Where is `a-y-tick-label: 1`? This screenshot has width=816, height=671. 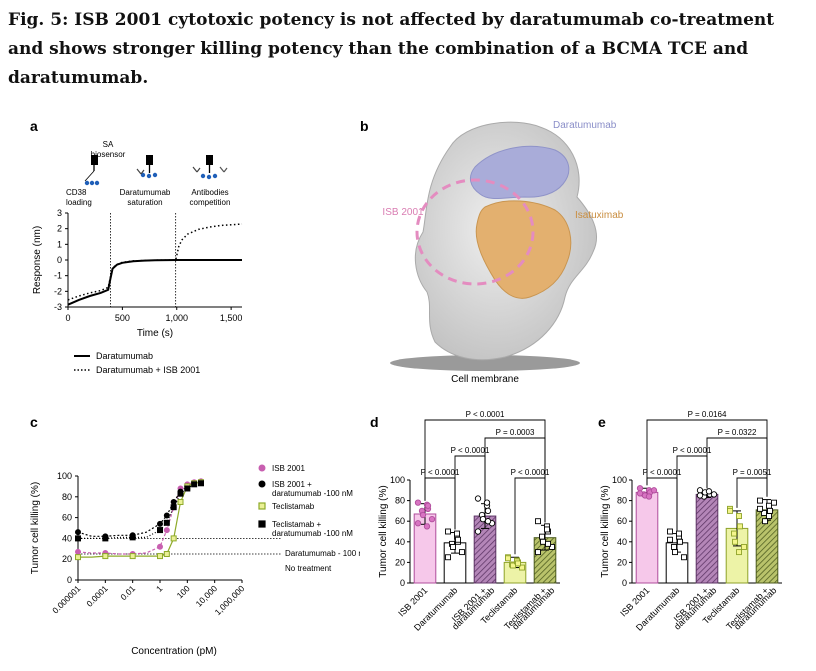 a-y-tick-label: 1 is located at coordinates (59, 244).